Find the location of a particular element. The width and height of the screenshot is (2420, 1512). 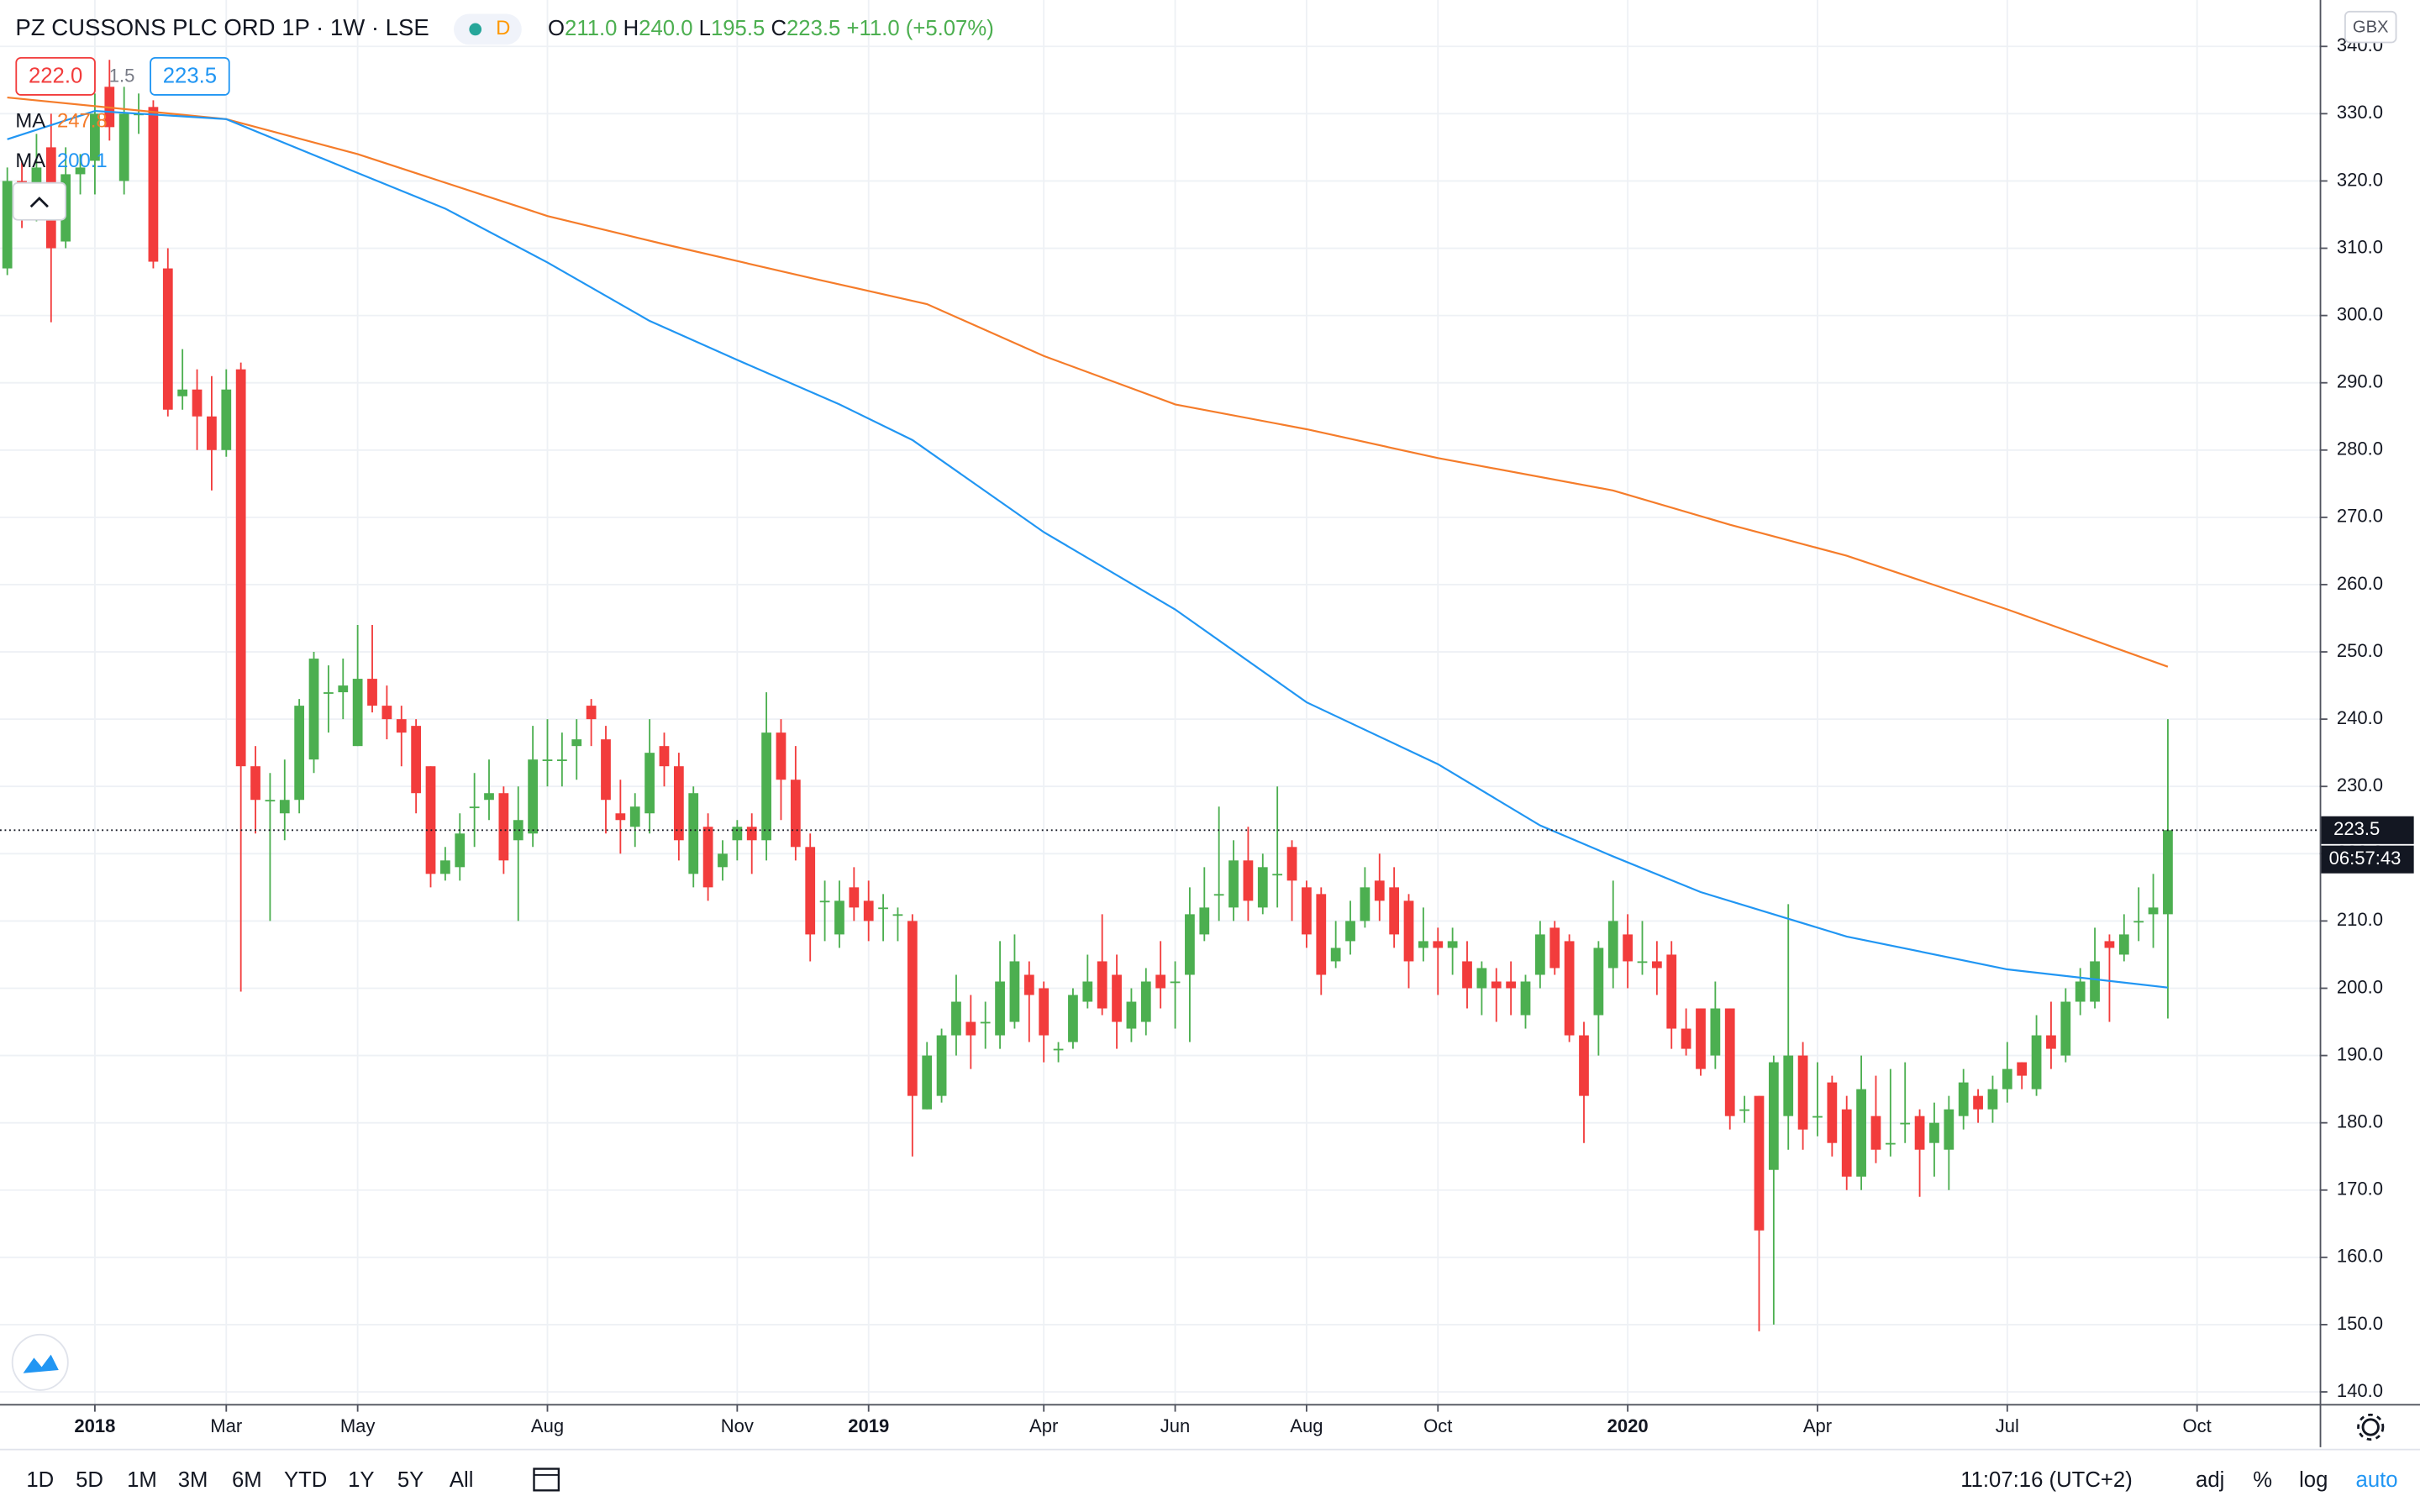

ohlc-key: H is located at coordinates (631, 28).